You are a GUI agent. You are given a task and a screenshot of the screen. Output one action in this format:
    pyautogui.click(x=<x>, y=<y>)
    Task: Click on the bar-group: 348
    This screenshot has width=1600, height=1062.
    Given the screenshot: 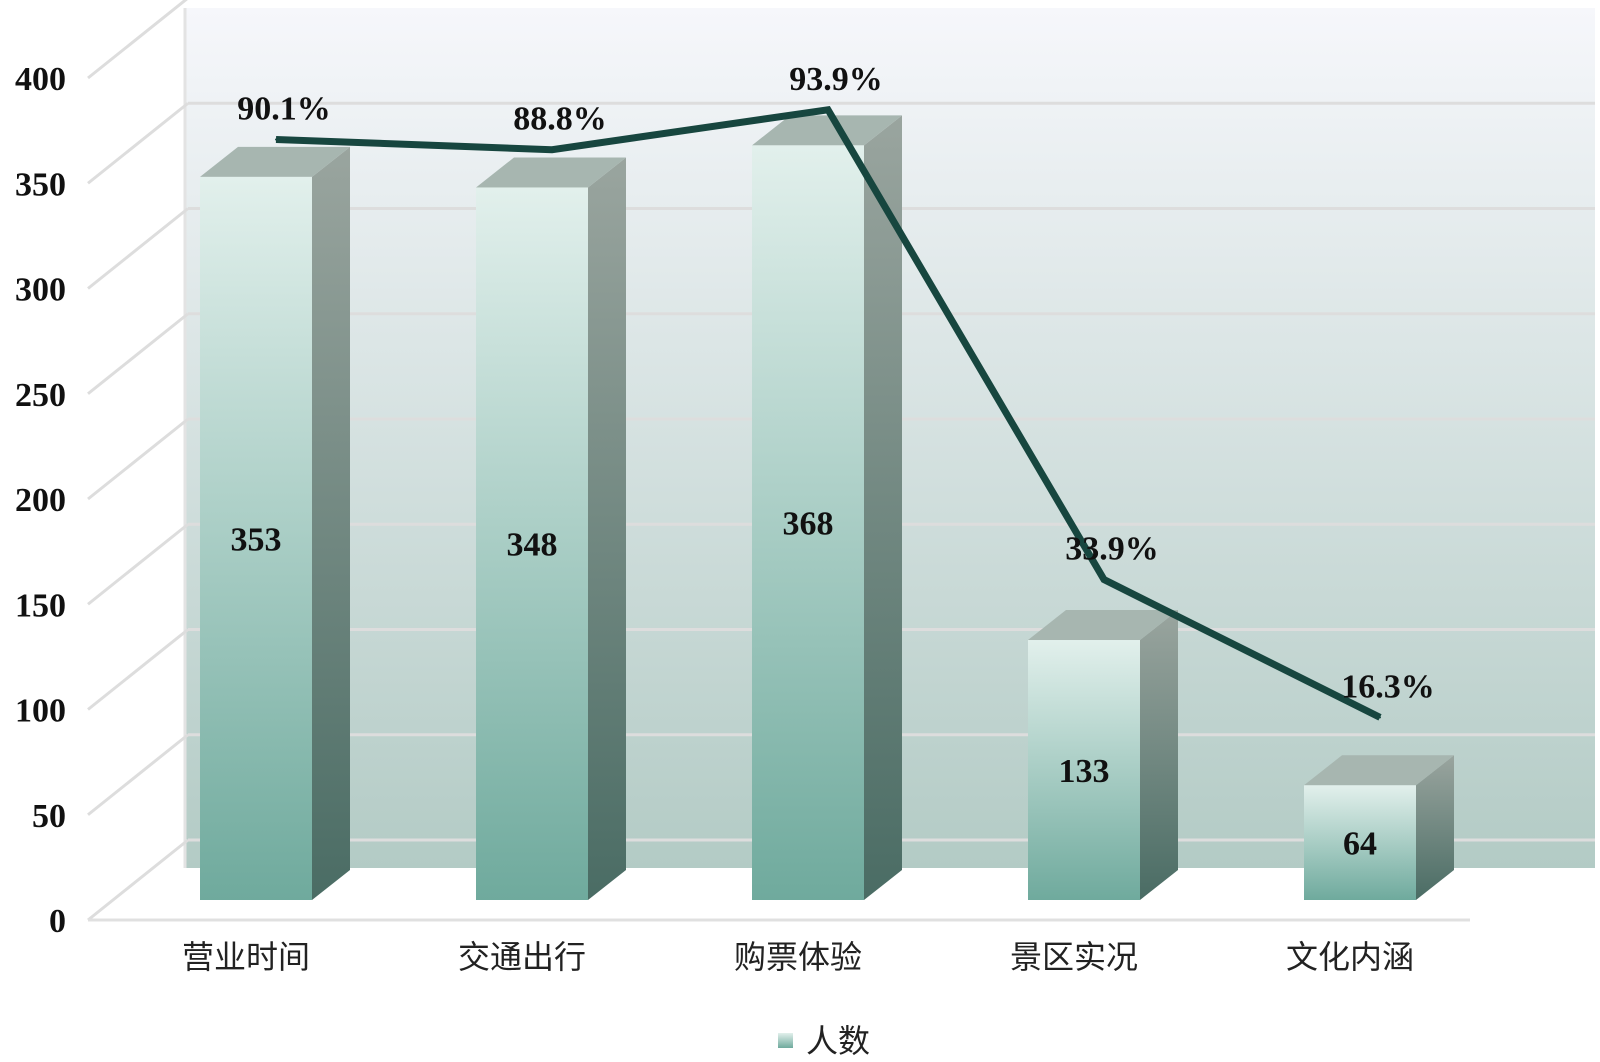 What is the action you would take?
    pyautogui.click(x=551, y=528)
    